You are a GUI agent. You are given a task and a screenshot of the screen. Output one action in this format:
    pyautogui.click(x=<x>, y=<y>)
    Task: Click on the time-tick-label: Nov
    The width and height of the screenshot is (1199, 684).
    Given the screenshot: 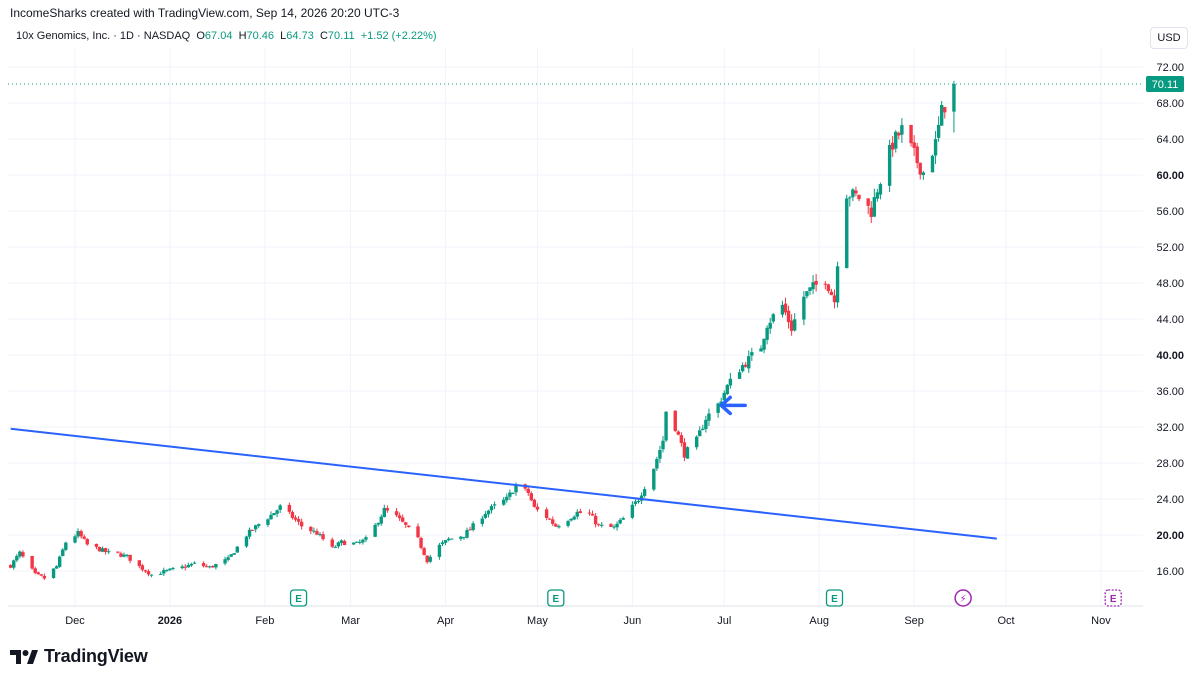 What is the action you would take?
    pyautogui.click(x=1101, y=621)
    